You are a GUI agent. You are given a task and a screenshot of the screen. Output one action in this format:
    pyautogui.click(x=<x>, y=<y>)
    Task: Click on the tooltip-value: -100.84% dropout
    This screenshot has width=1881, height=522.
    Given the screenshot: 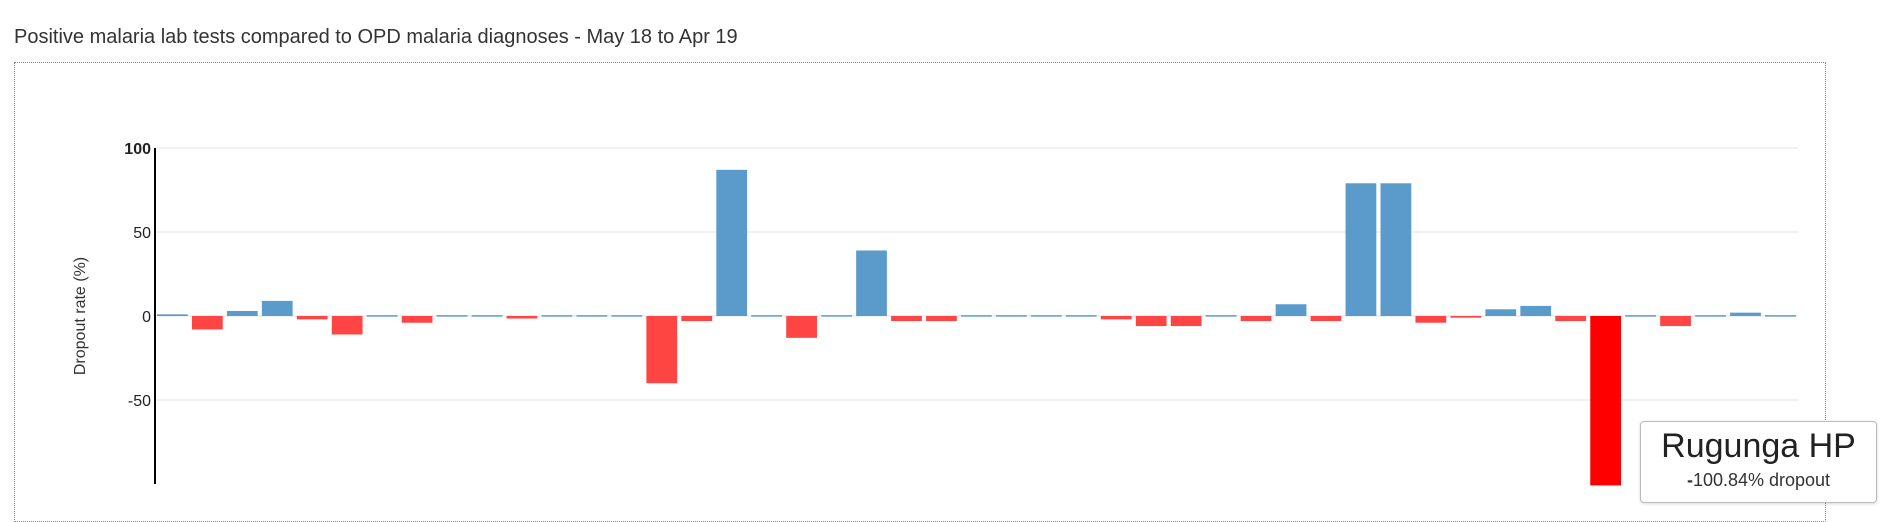 What is the action you would take?
    pyautogui.click(x=1758, y=480)
    